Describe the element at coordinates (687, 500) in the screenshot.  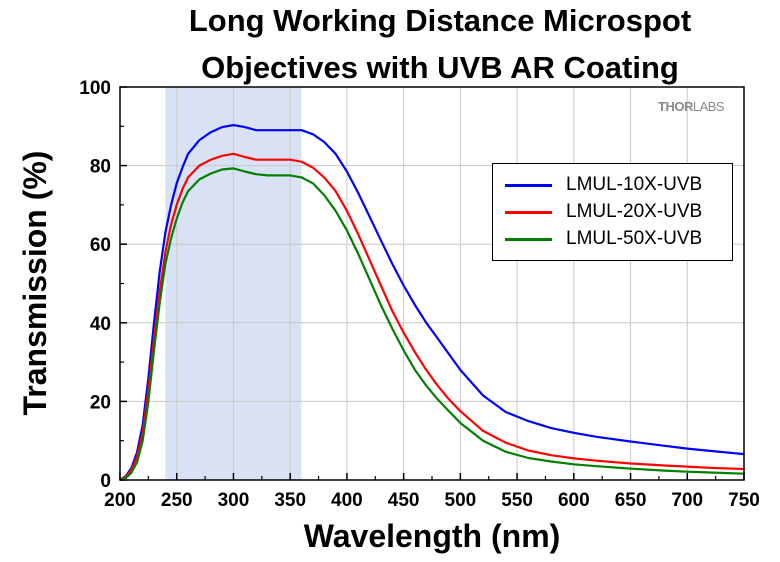
I see `x-tick-label: 700` at that location.